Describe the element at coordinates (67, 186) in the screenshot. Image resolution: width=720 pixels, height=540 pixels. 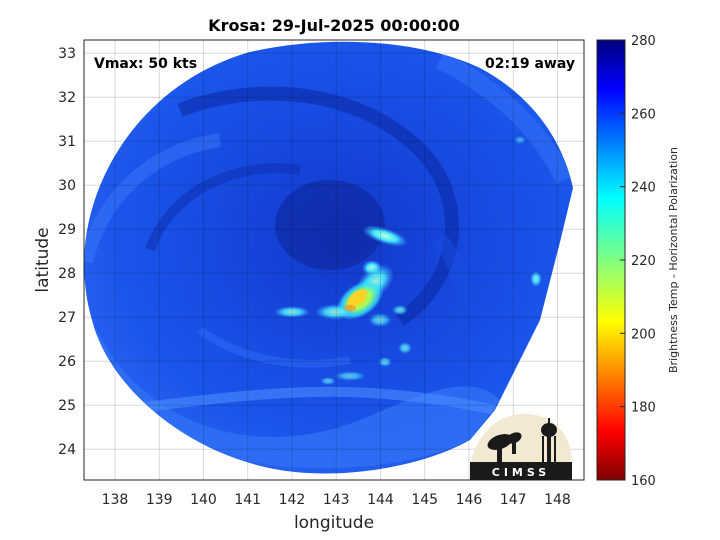
I see `y-tick-label: 30` at that location.